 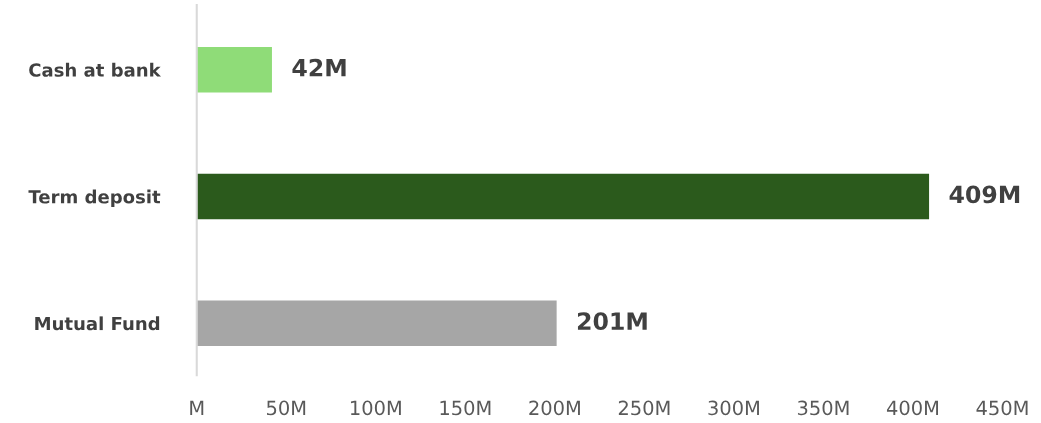 What do you see at coordinates (1002, 408) in the screenshot?
I see `x-tick-label: 450M` at bounding box center [1002, 408].